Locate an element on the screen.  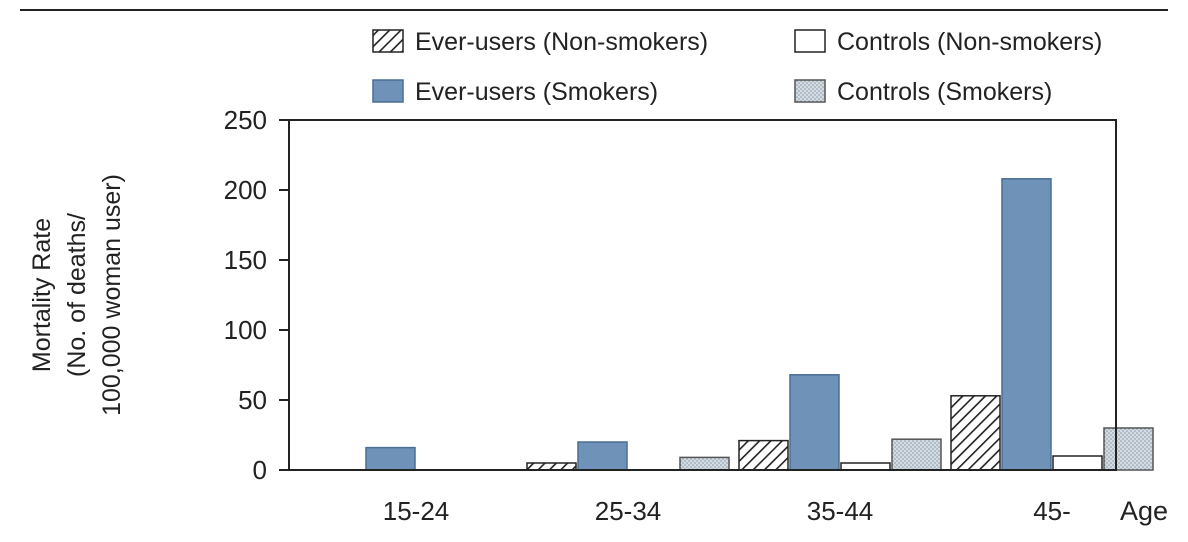
legend-label: Controls (Smokers) is located at coordinates (944, 92).